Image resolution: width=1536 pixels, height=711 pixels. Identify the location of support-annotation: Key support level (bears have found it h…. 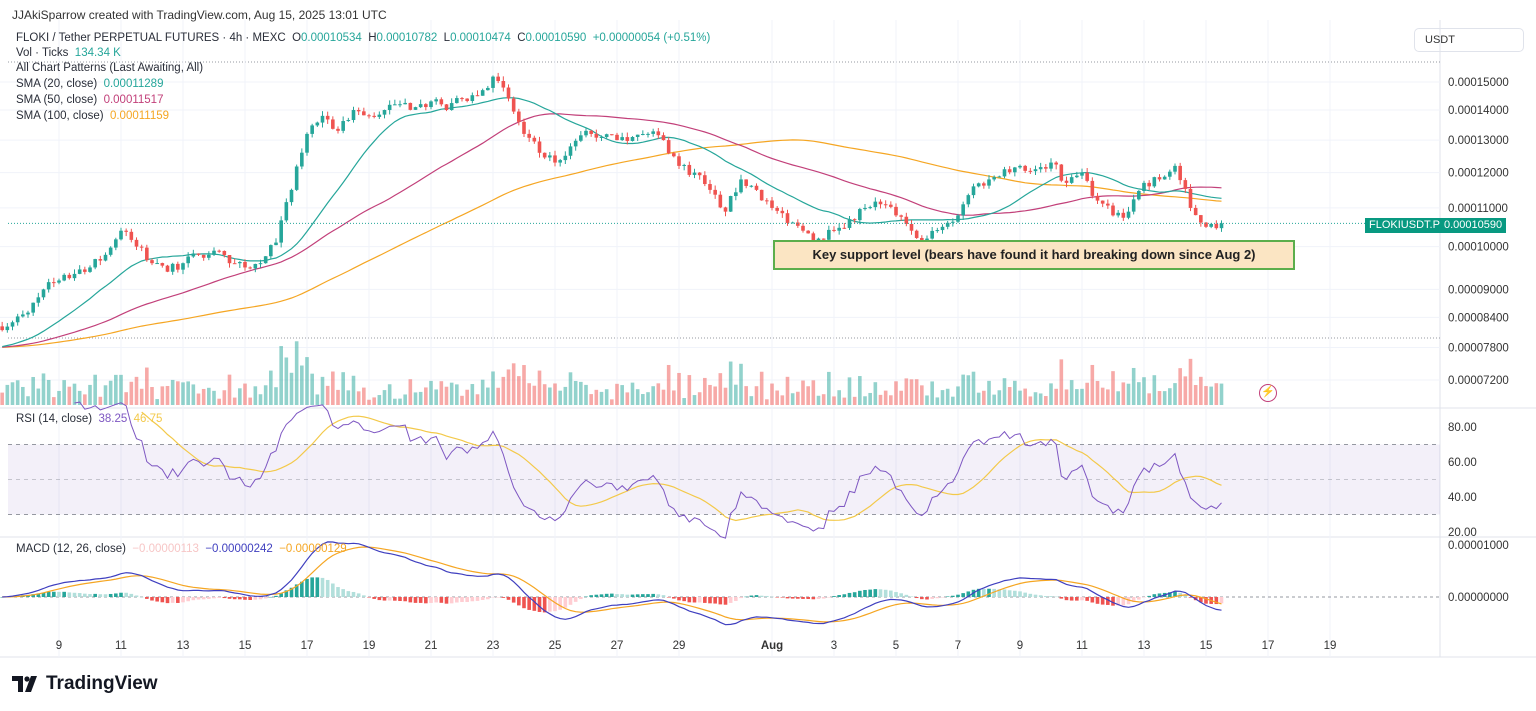
(1034, 255).